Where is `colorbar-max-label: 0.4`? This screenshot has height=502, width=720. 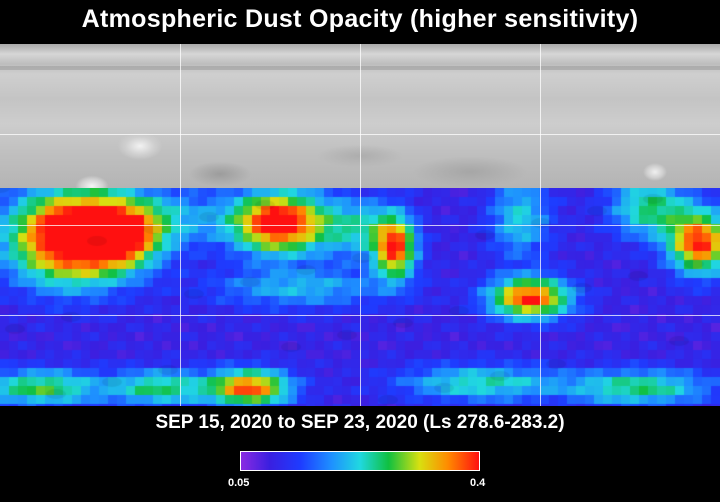 colorbar-max-label: 0.4 is located at coordinates (478, 483).